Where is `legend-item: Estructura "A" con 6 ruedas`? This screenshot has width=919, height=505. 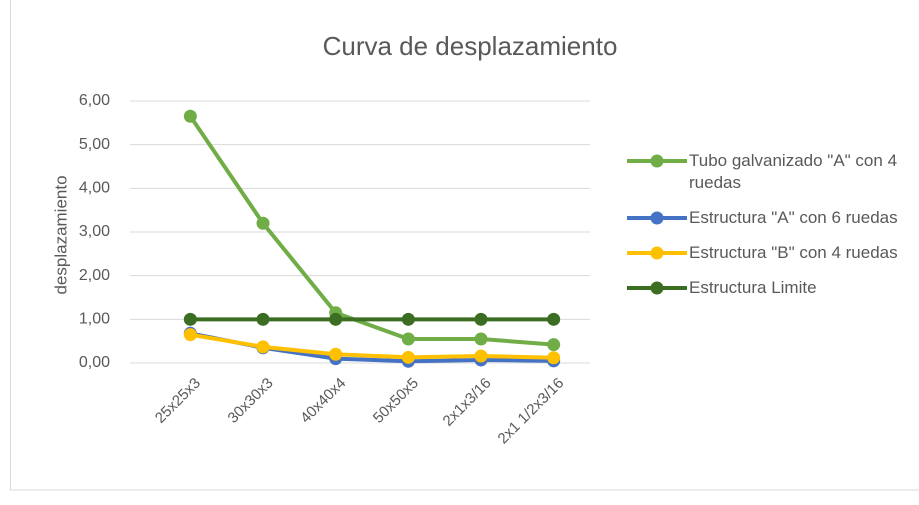 legend-item: Estructura "A" con 6 ruedas is located at coordinates (770, 218).